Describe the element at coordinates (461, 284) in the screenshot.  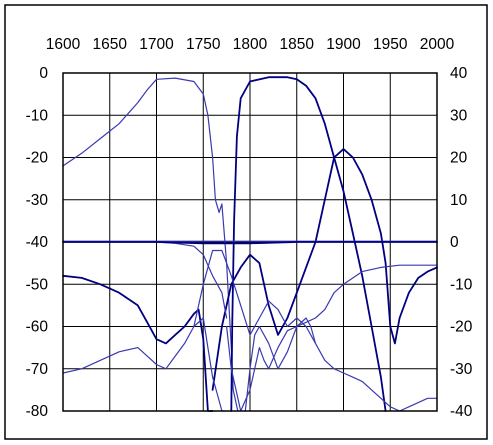
I see `y-right-tick-label: -10` at that location.